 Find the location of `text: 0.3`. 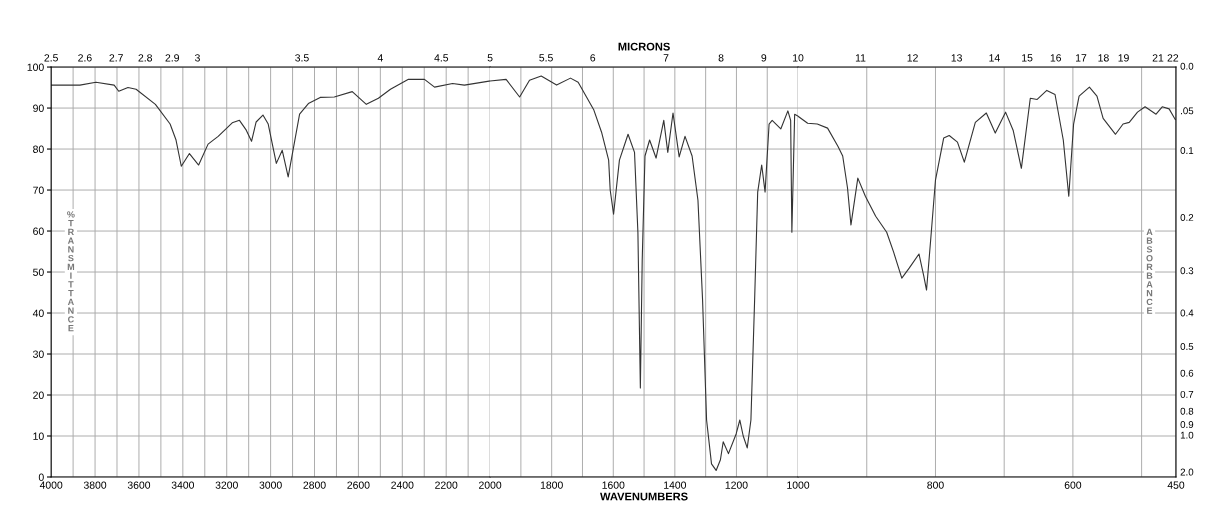

text: 0.3 is located at coordinates (1187, 271).